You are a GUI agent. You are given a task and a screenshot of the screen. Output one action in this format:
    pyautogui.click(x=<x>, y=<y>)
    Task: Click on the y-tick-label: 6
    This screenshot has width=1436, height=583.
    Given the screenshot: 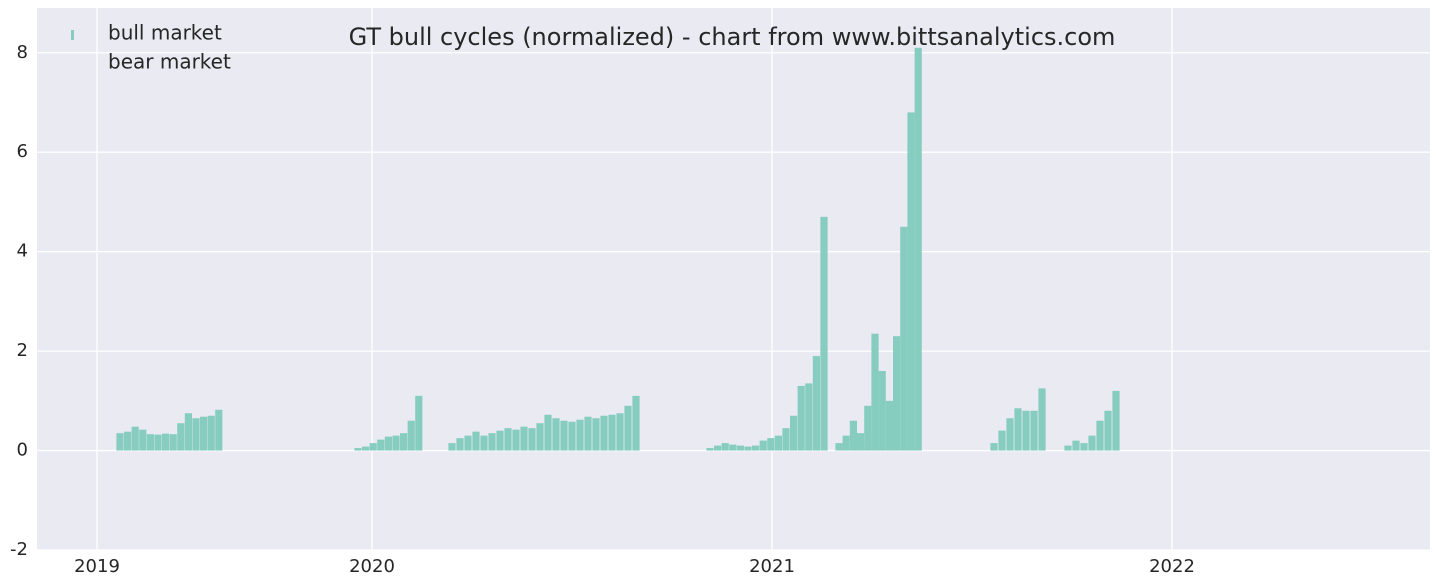 What is the action you would take?
    pyautogui.click(x=22, y=151)
    